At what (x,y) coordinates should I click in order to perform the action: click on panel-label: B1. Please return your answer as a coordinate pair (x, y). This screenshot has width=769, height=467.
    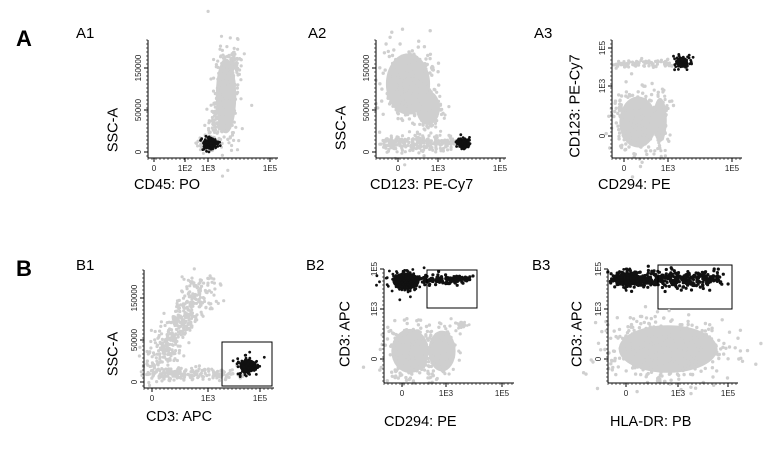
    Looking at the image, I should click on (85, 265).